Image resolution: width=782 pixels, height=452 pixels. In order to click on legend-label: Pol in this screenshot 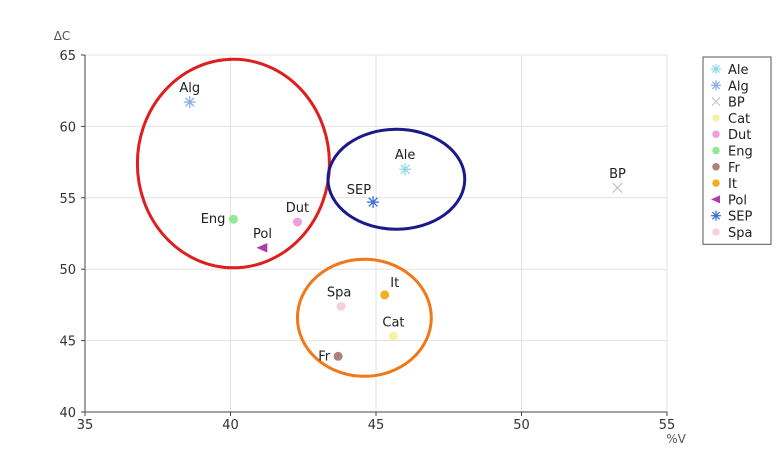, I will do `click(737, 200)`.